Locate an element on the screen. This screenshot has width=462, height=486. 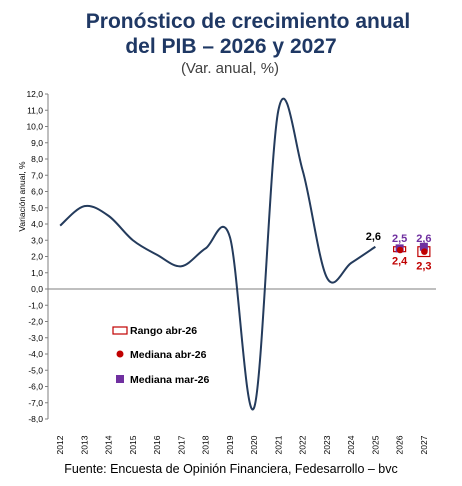
x-tick-label: 2023 is located at coordinates (327, 444).